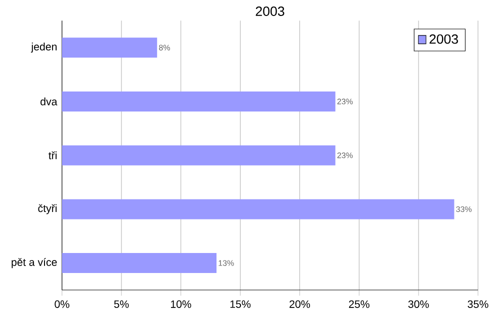 This screenshot has width=500, height=324. What do you see at coordinates (62, 304) in the screenshot?
I see `x-tick-label: 0%` at bounding box center [62, 304].